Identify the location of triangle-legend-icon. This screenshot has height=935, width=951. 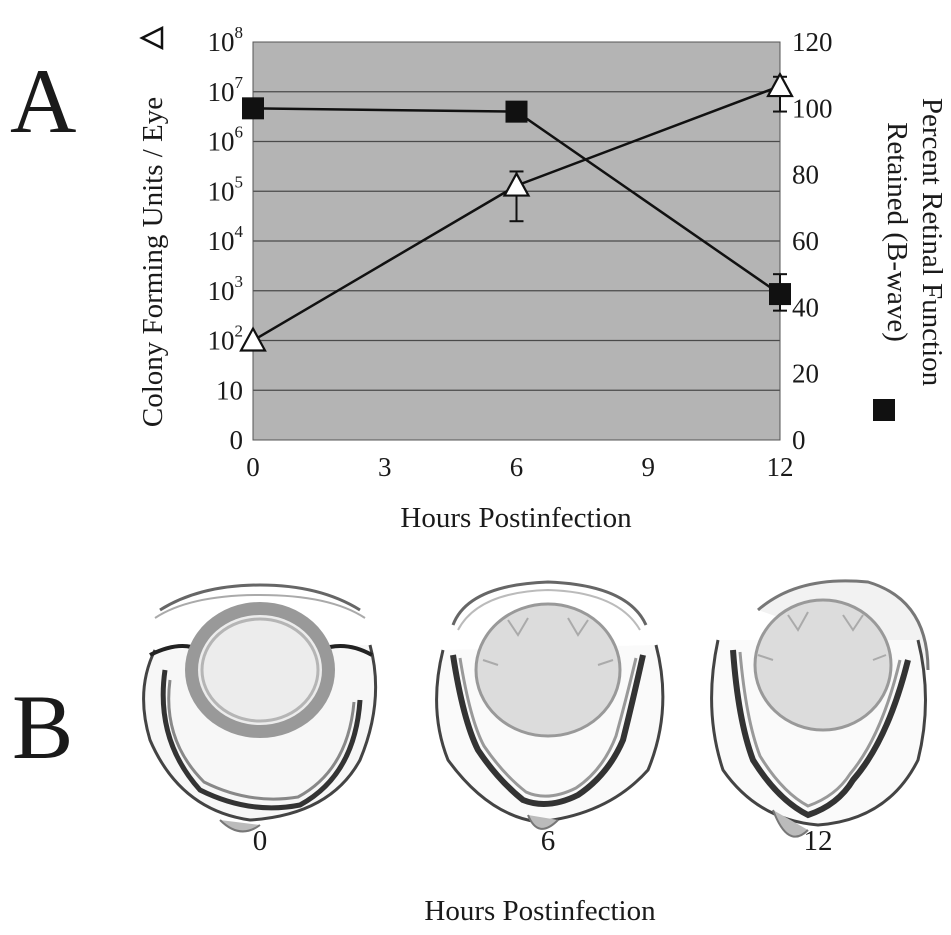
(151, 38).